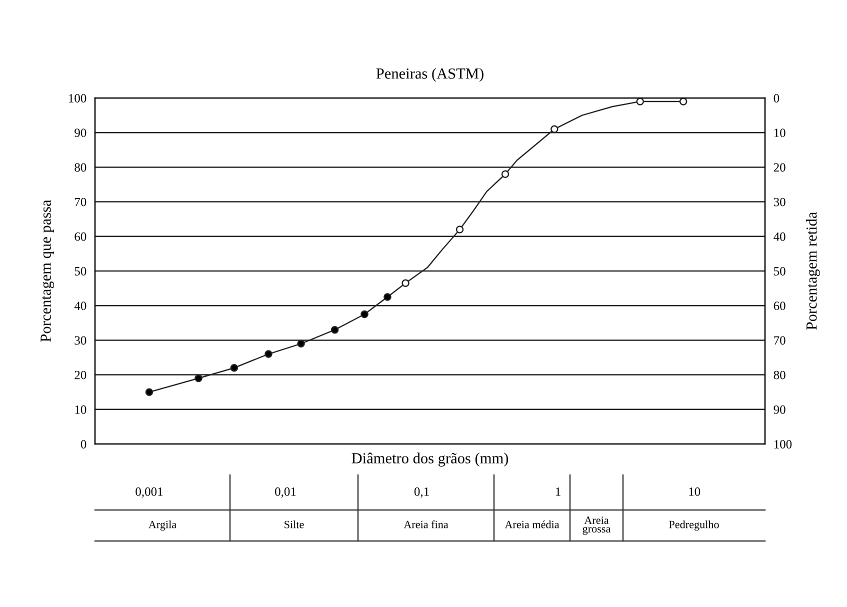 The image size is (847, 607). Describe the element at coordinates (694, 491) in the screenshot. I see `x-tick-label: 10` at that location.